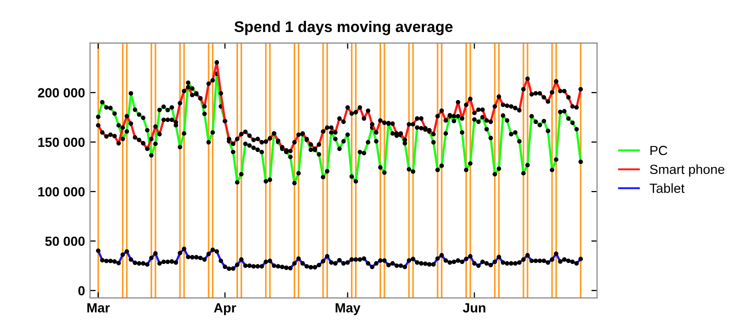 The width and height of the screenshot is (738, 334). Describe the element at coordinates (81, 291) in the screenshot. I see `y-tick-label: 0` at that location.